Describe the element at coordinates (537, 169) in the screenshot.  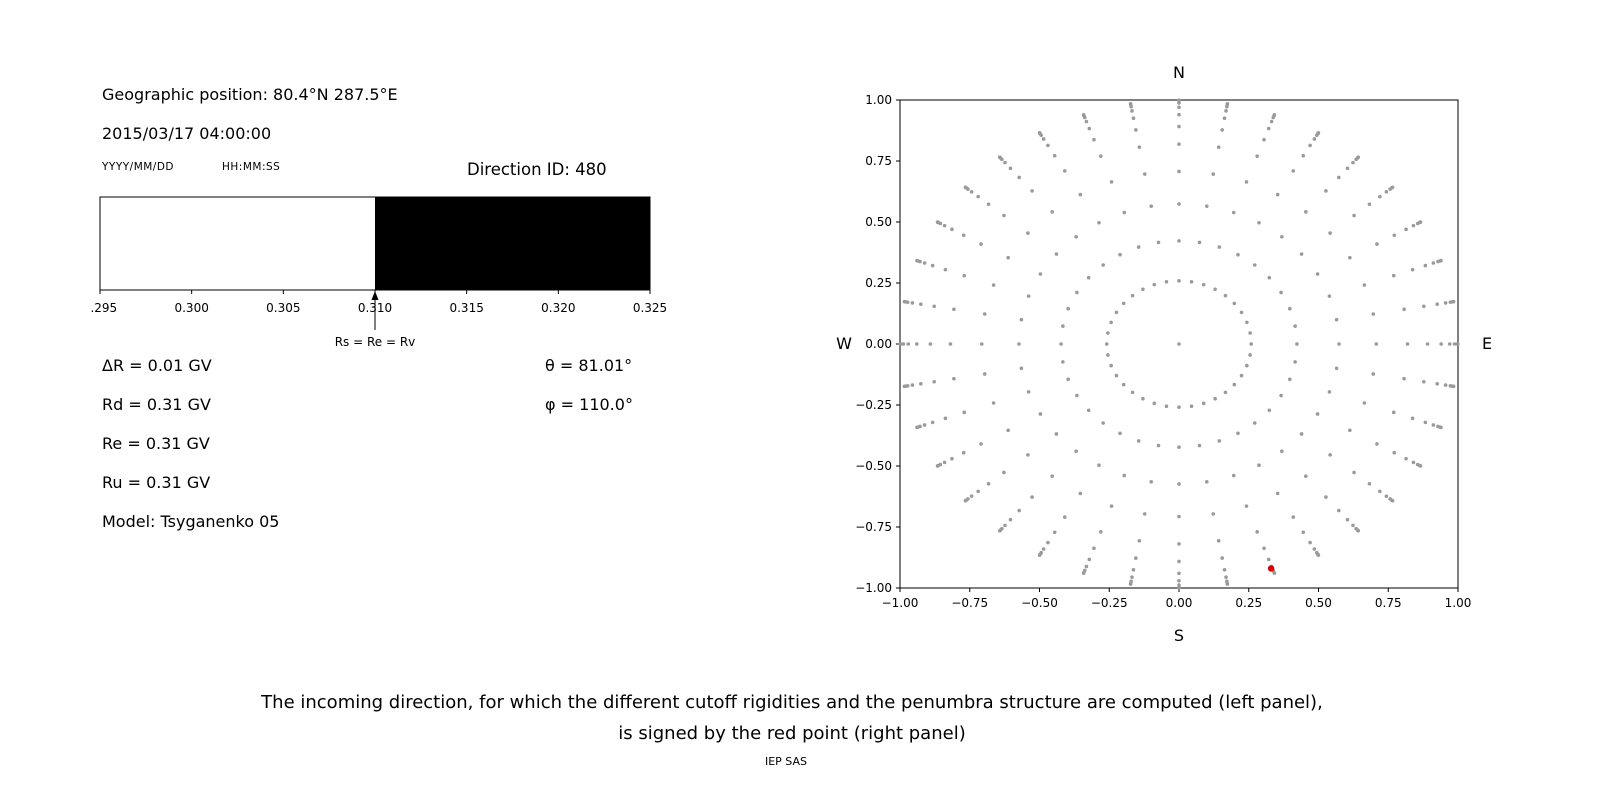
I see `direction-id-label: Direction ID: 480` at that location.